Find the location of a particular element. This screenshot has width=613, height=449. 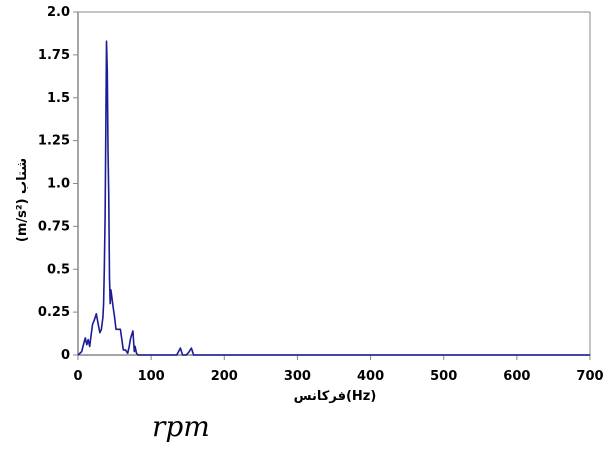

y-axis-ticks: 0 0.25 0.5 0.75 1.0 1.25 1.5 1.75 2.0 is located at coordinates (58, 184).